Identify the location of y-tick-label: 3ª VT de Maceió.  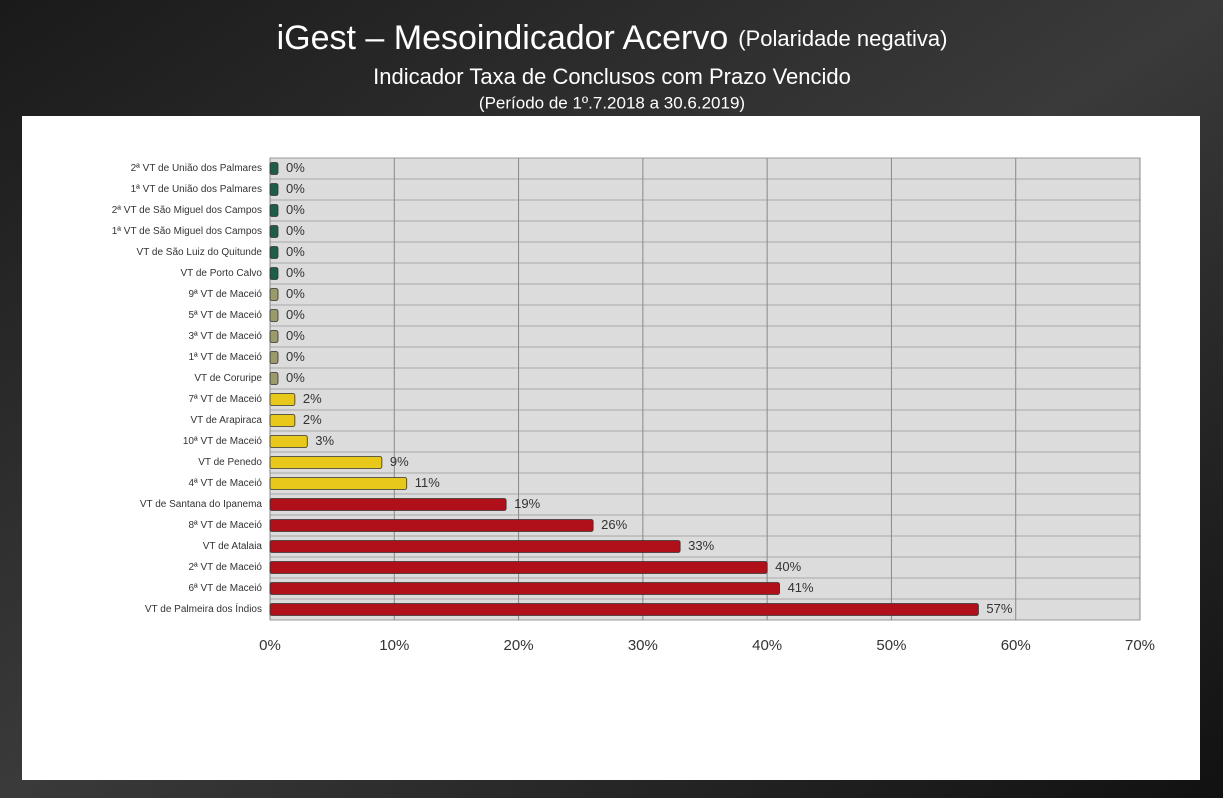
(225, 336).